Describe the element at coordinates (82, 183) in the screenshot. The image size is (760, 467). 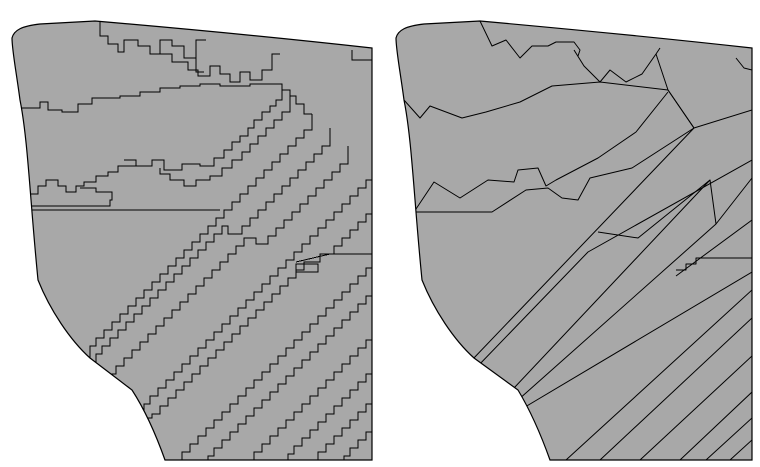
I see `left-boundary-middle-band` at that location.